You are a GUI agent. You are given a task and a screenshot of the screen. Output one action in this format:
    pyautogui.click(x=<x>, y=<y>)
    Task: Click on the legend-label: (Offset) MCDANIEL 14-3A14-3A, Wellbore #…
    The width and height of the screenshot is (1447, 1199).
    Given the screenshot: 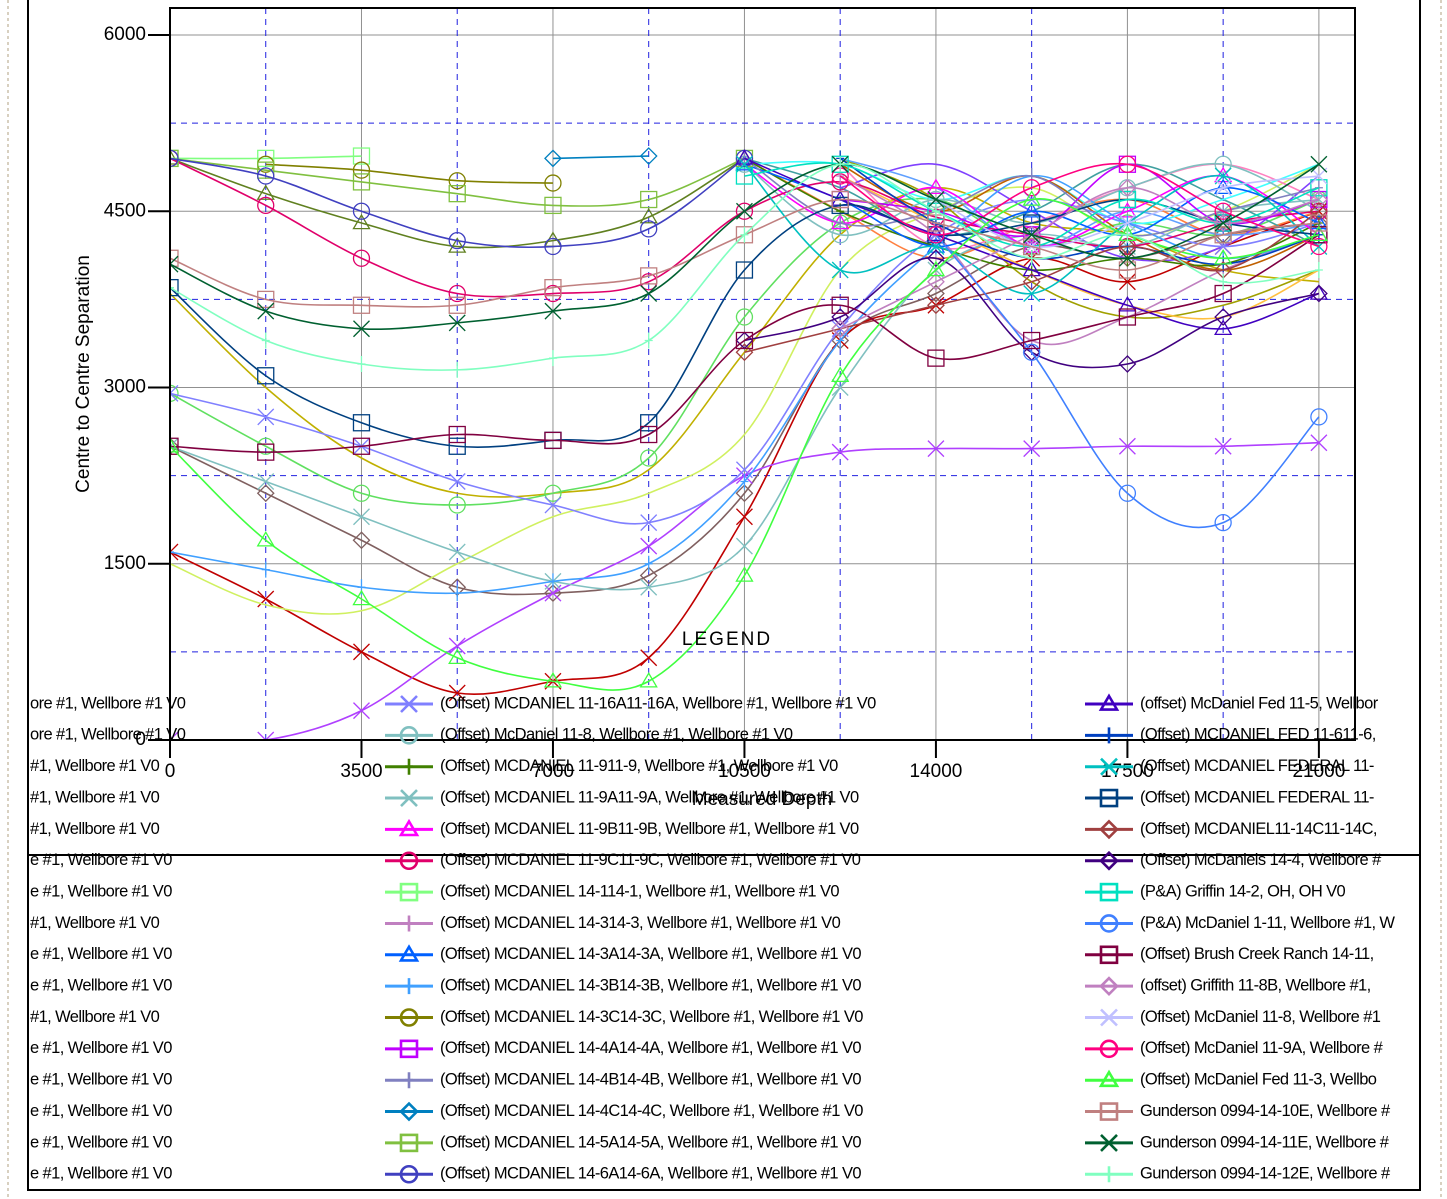 What is the action you would take?
    pyautogui.click(x=650, y=954)
    